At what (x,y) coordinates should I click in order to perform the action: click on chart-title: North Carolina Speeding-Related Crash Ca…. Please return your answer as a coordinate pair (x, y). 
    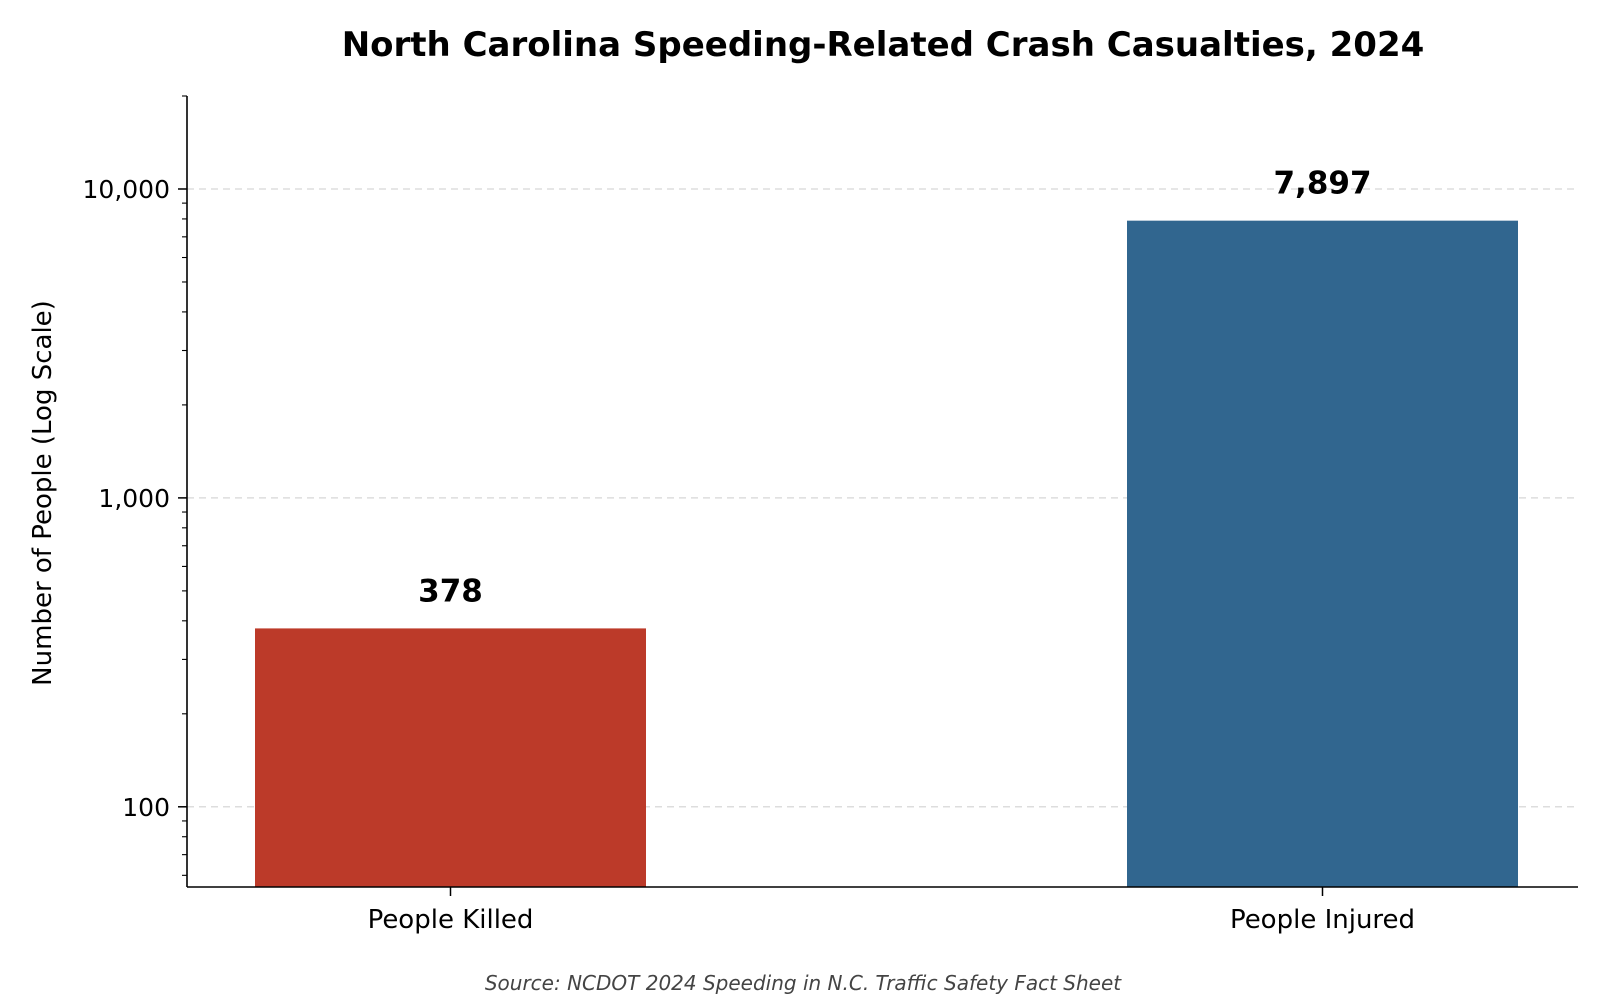
    Looking at the image, I should click on (883, 45).